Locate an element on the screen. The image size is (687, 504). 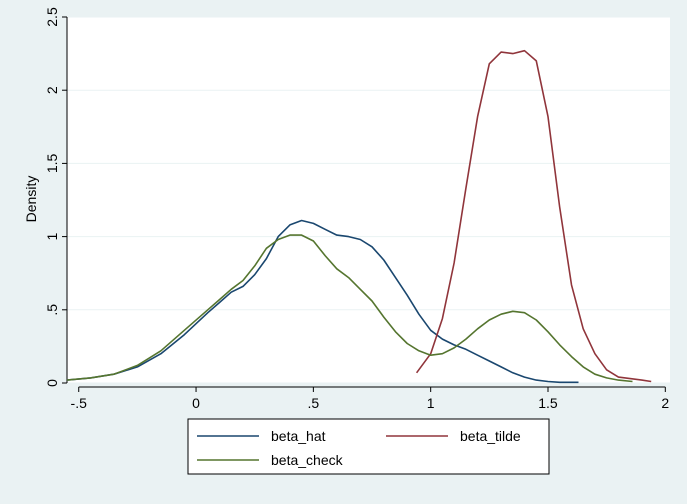
y-axis-label: Density is located at coordinates (31, 199).